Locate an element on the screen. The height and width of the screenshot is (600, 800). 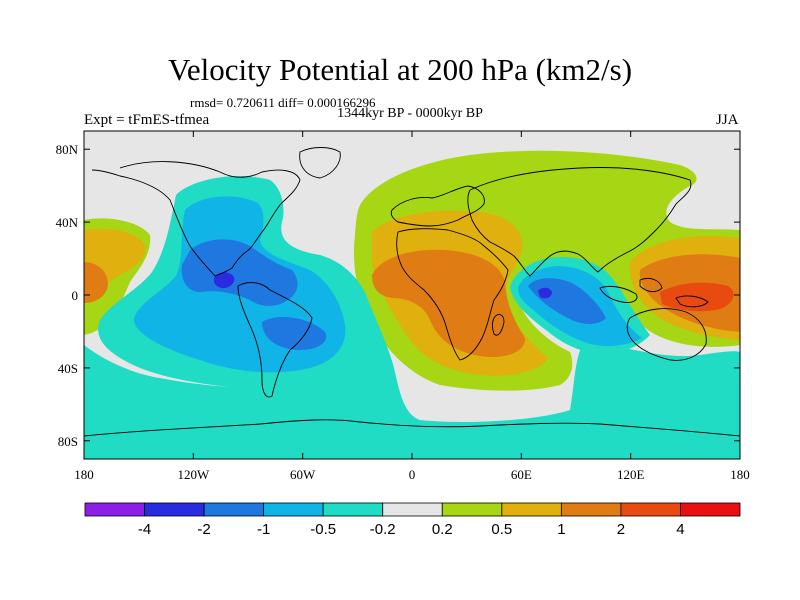
australia-coast is located at coordinates (666, 334).